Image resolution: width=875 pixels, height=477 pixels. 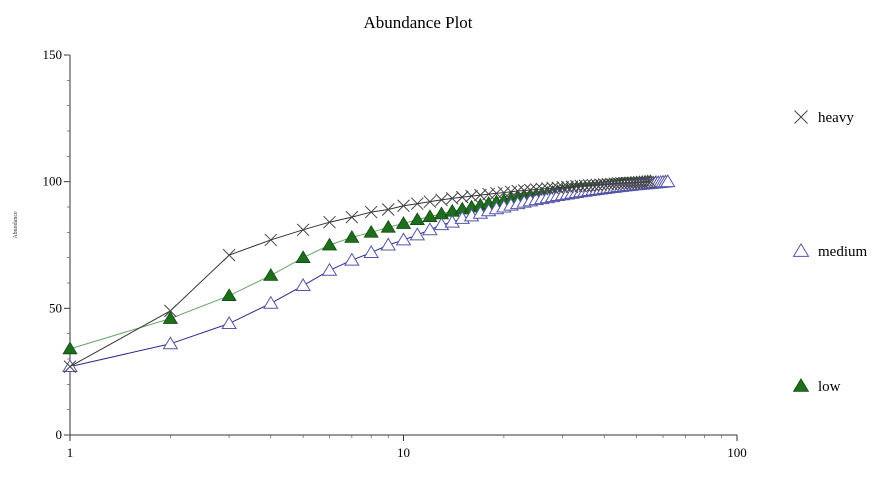 I want to click on y-tick-label: 50, so click(x=55, y=307).